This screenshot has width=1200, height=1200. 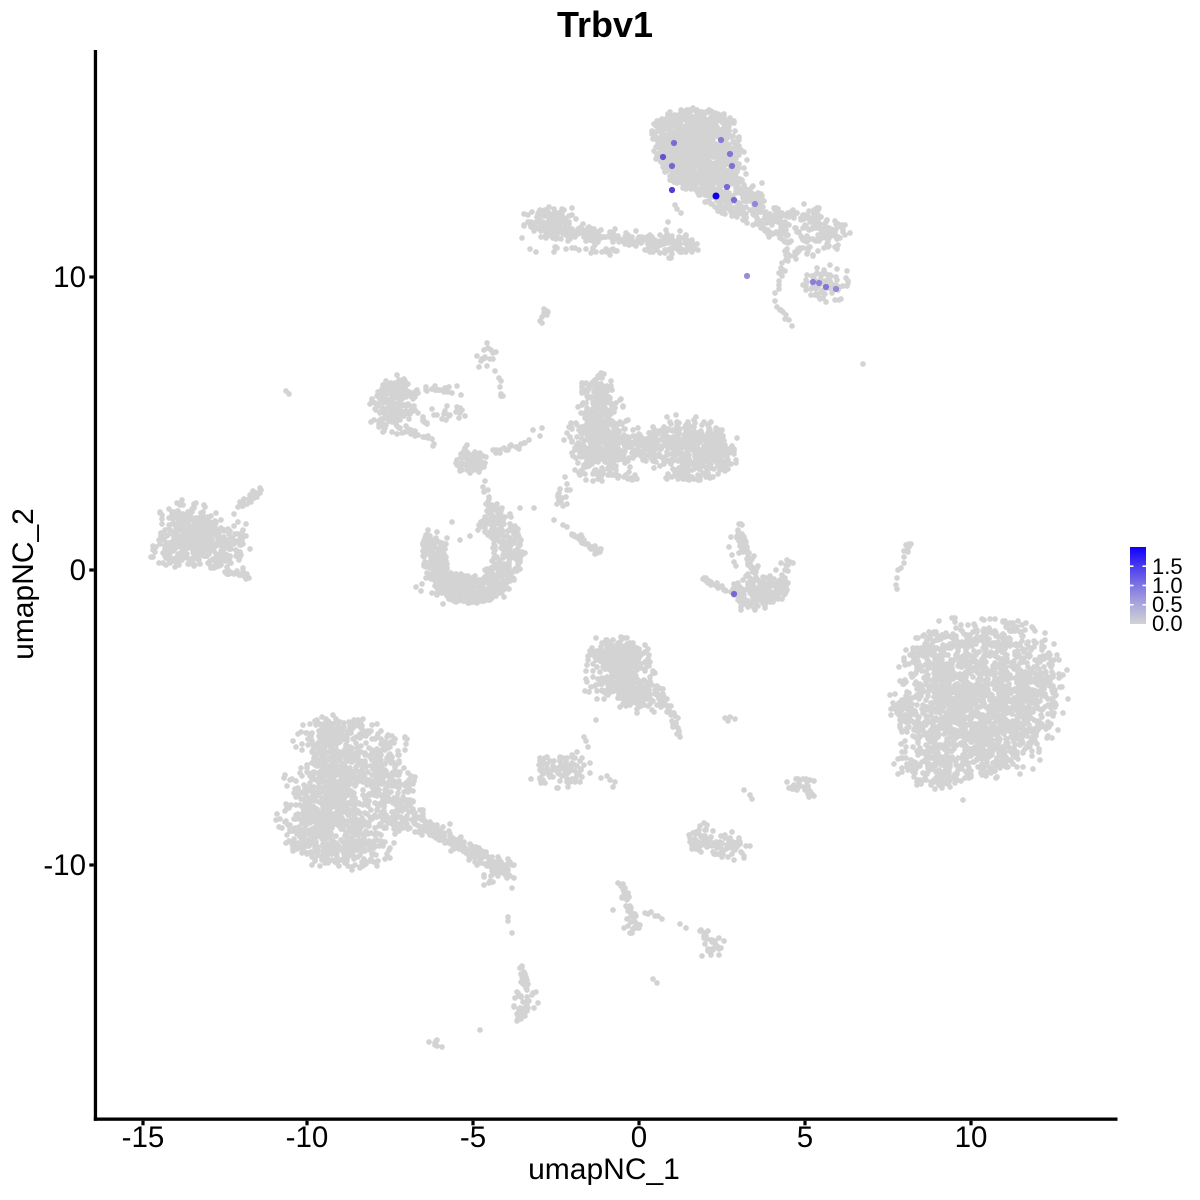 What do you see at coordinates (1167, 604) in the screenshot?
I see `svg-text: 0.5` at bounding box center [1167, 604].